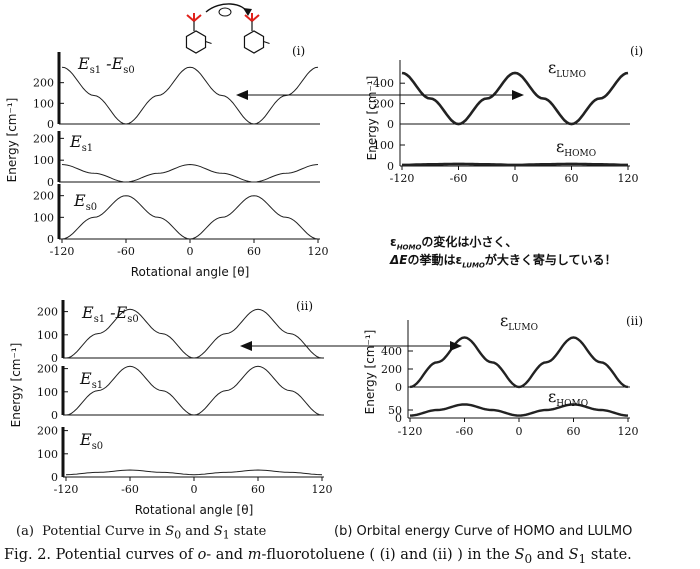 The width and height of the screenshot is (700, 569). What do you see at coordinates (190, 272) in the screenshot?
I see `a-i-x-title: Rotational angle [θ]` at bounding box center [190, 272].